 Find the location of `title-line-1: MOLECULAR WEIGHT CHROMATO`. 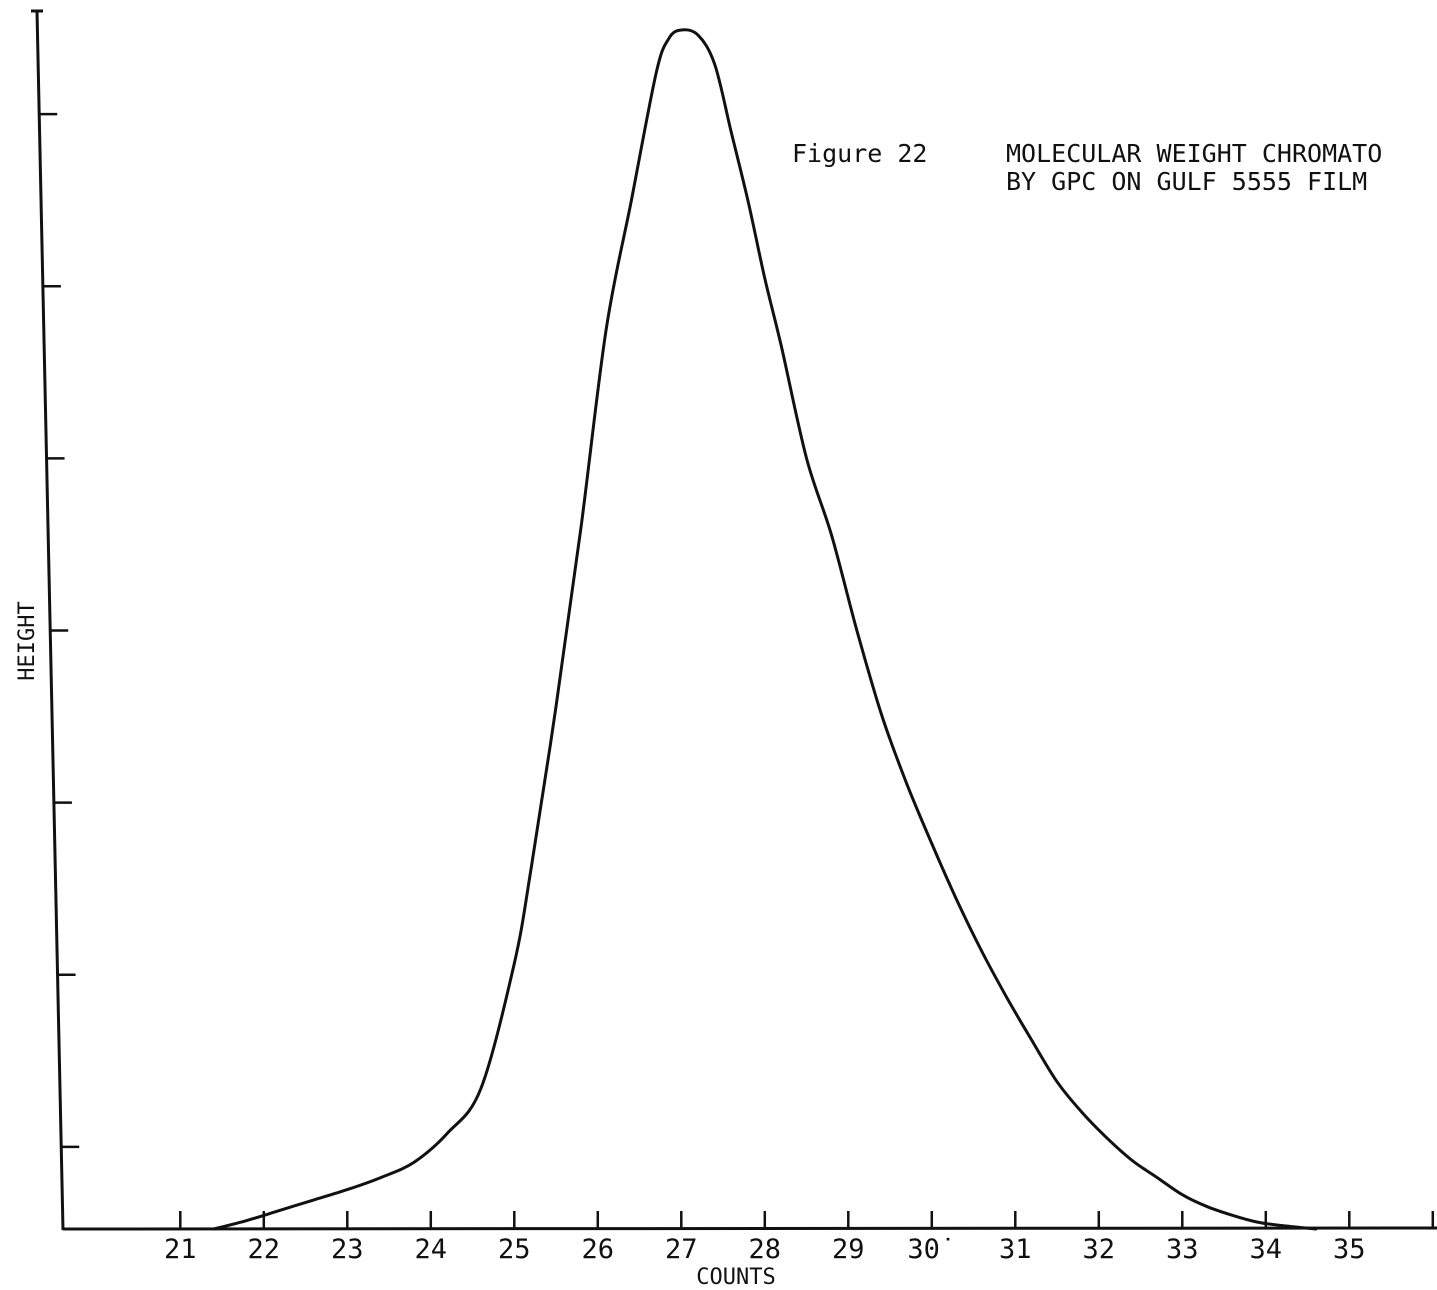

title-line-1: MOLECULAR WEIGHT CHROMATO is located at coordinates (1194, 153).